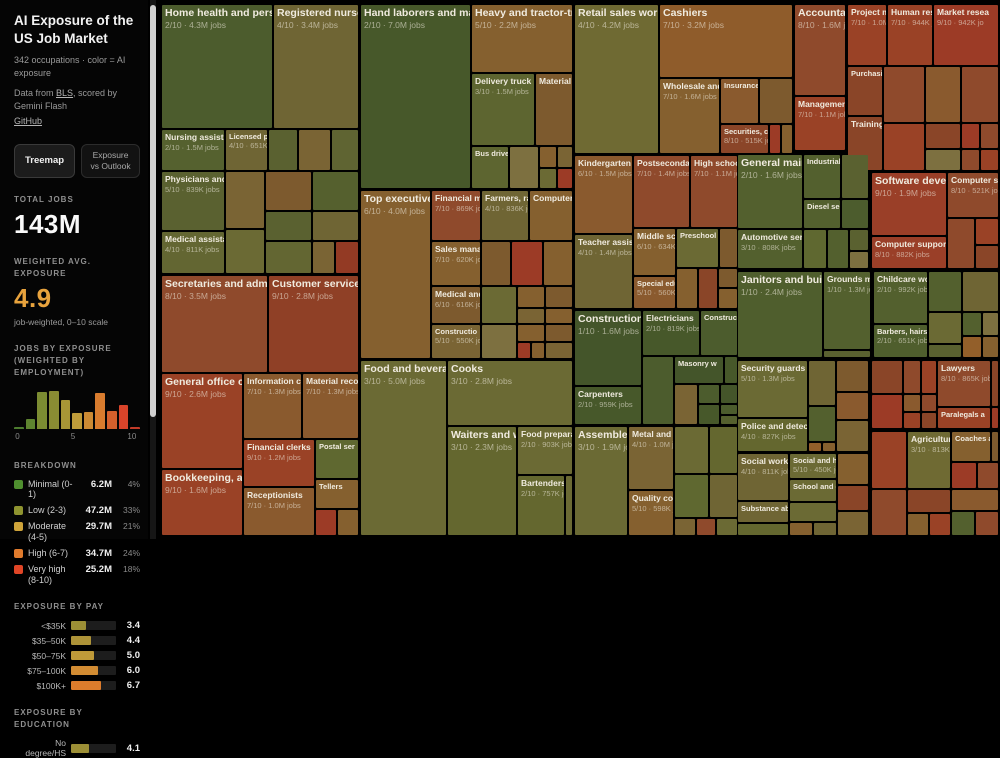 This screenshot has height=758, width=1000. Describe the element at coordinates (28, 121) in the screenshot. I see `github-link: GitHub` at that location.